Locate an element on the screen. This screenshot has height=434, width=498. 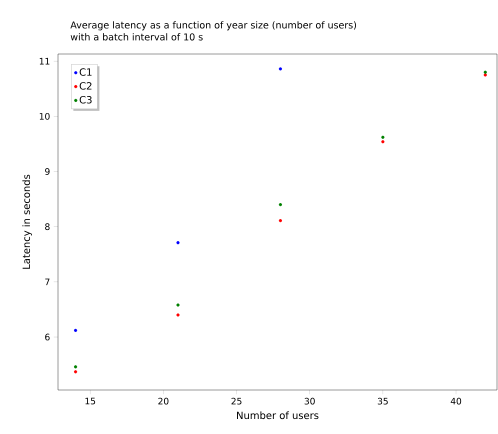
y-tick-label: 10 is located at coordinates (45, 116).